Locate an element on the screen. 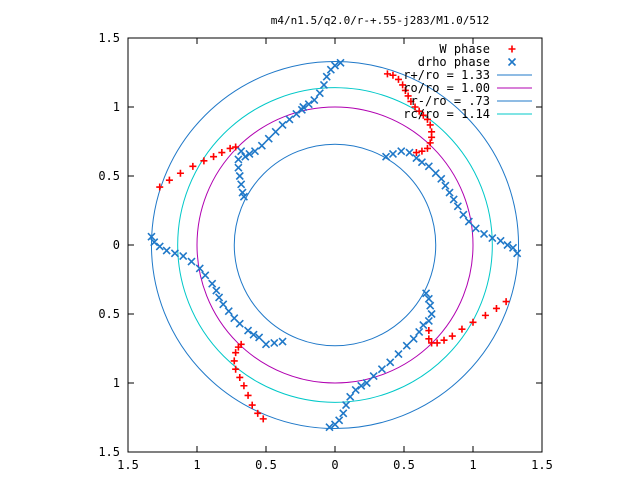  x-tick-label: 0.5 is located at coordinates (404, 465).